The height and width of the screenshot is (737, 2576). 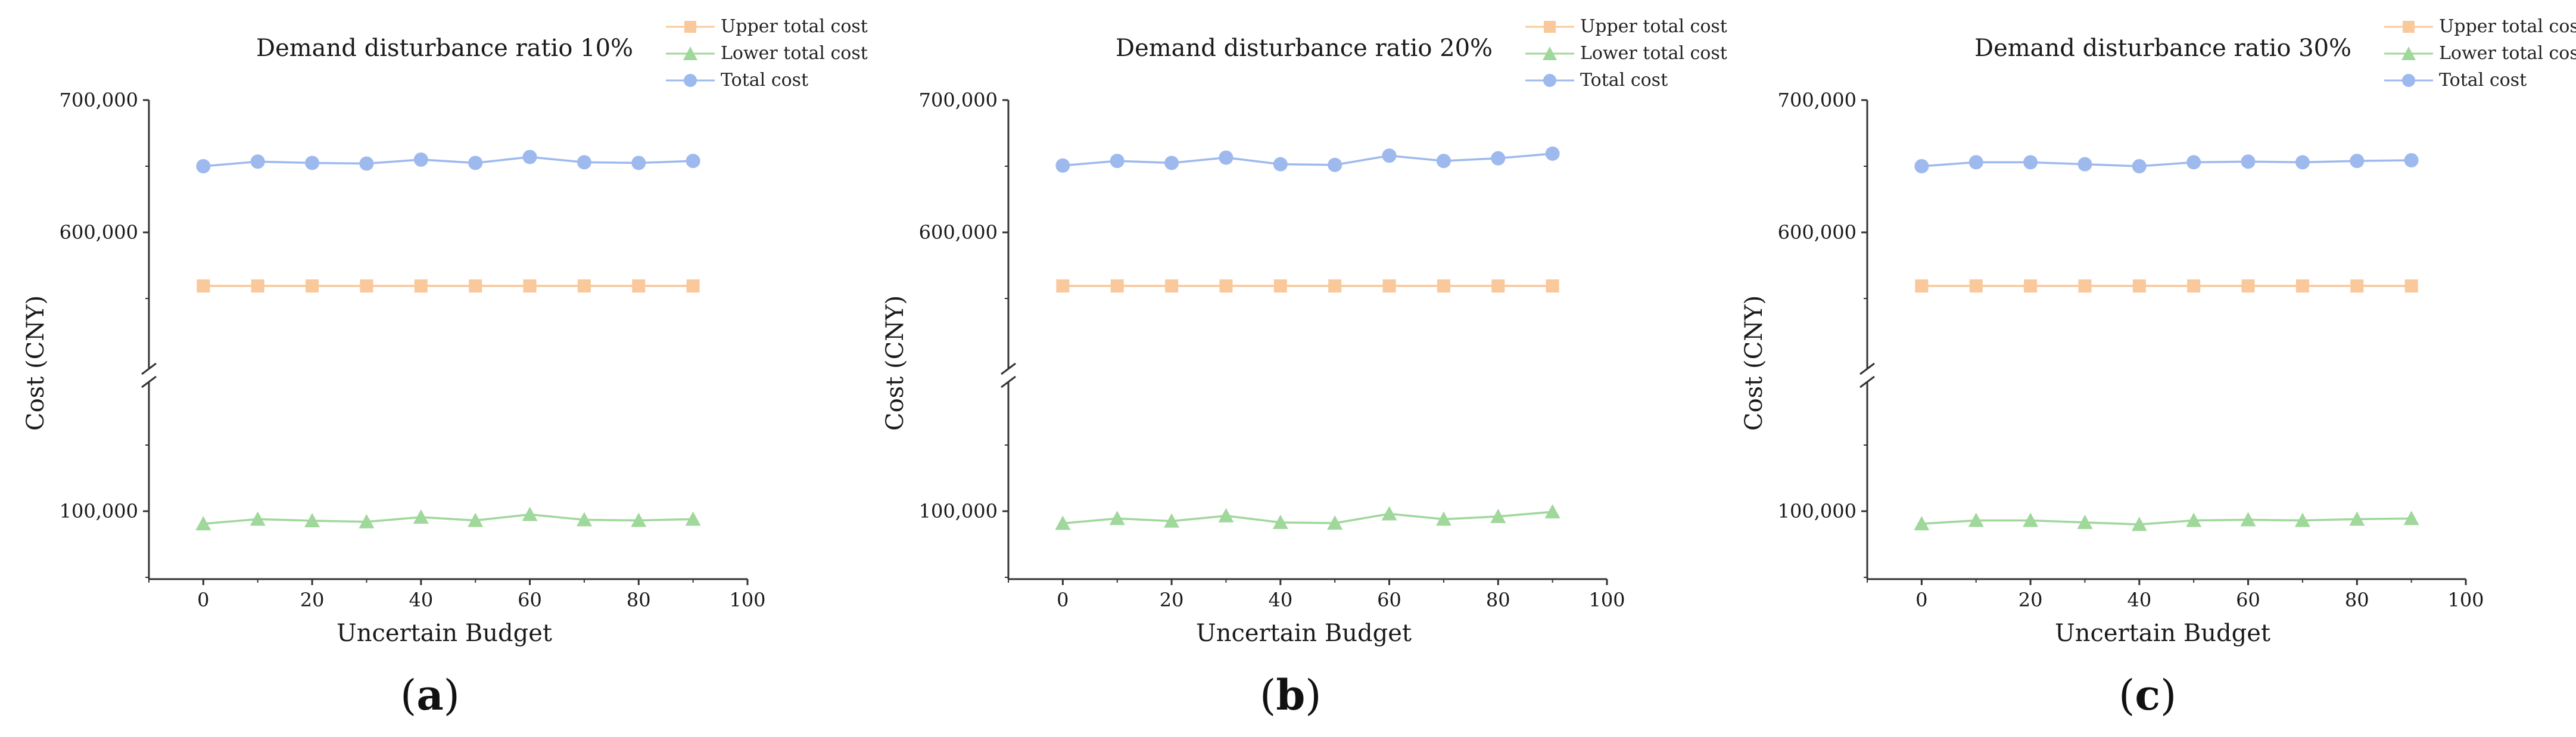 I want to click on y-tick-label: 700,000, so click(x=99, y=100).